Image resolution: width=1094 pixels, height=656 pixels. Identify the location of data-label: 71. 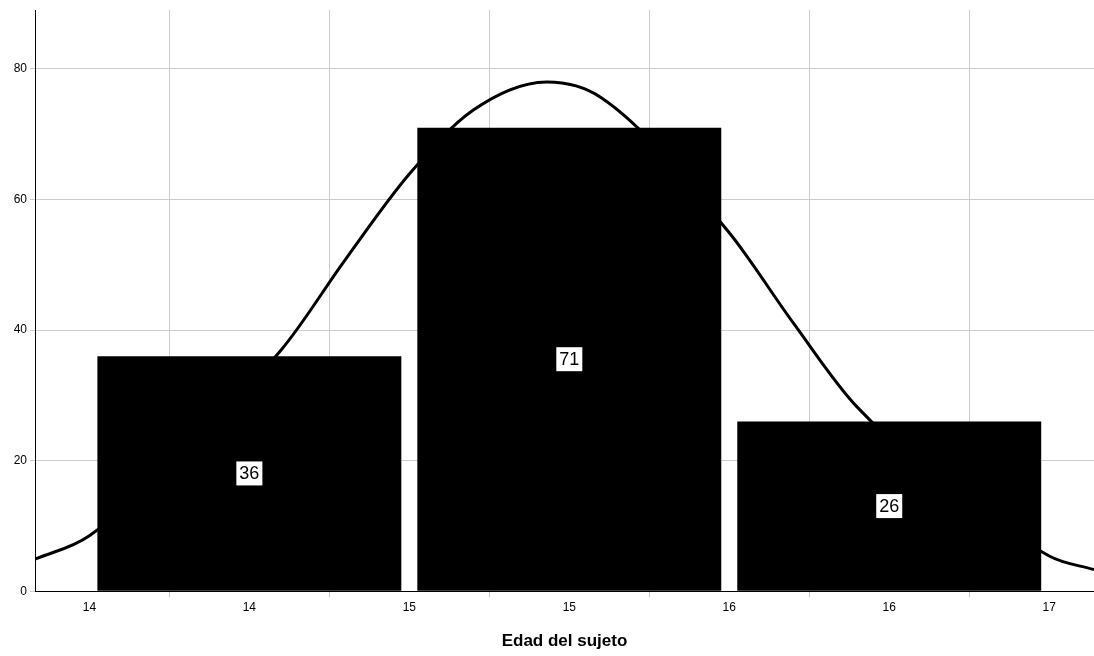
(569, 359).